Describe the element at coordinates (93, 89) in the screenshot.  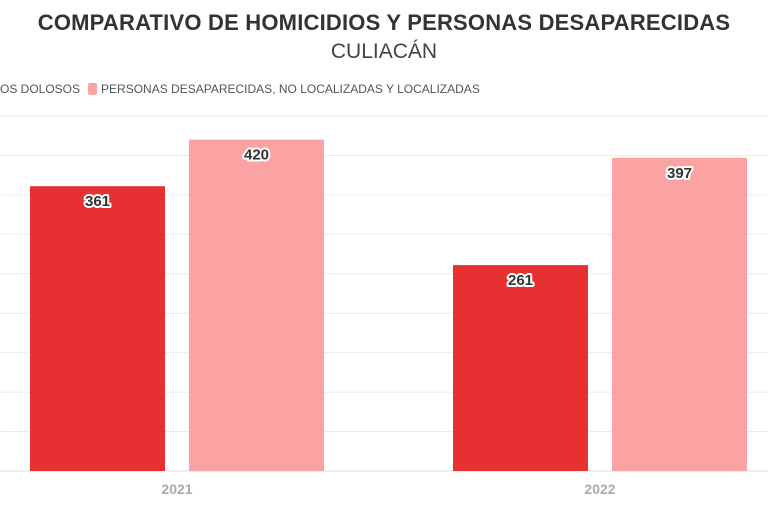
I see `legend-swatch-desaparecidas` at that location.